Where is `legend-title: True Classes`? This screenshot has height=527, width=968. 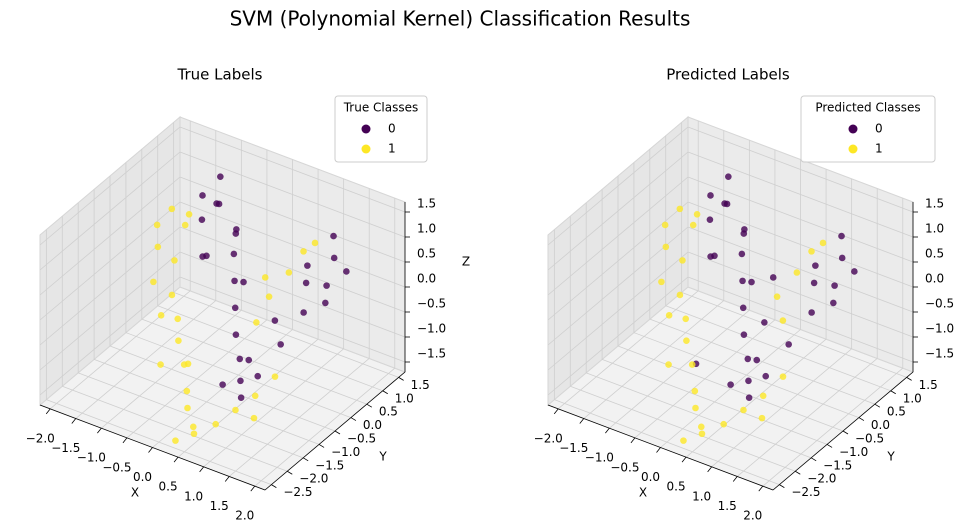
legend-title: True Classes is located at coordinates (381, 108).